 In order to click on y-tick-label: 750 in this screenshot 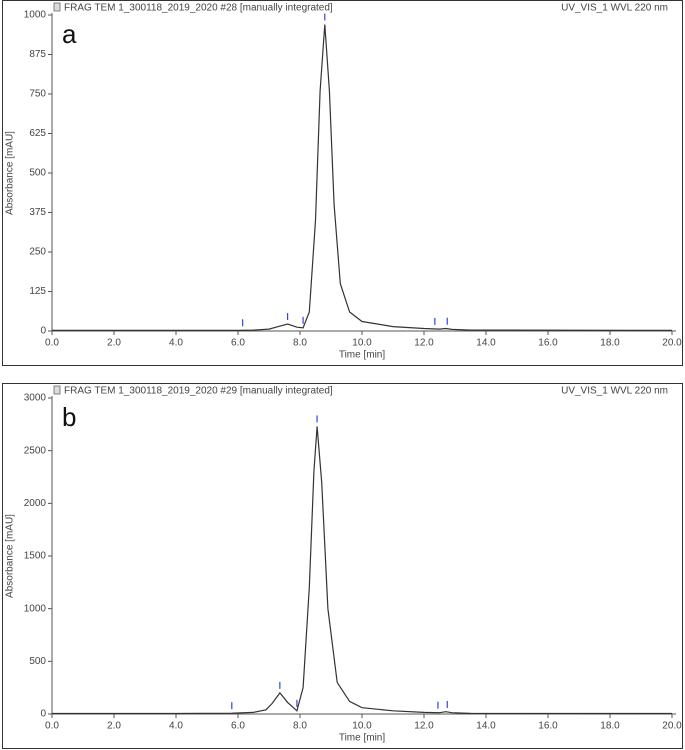, I will do `click(37, 94)`.